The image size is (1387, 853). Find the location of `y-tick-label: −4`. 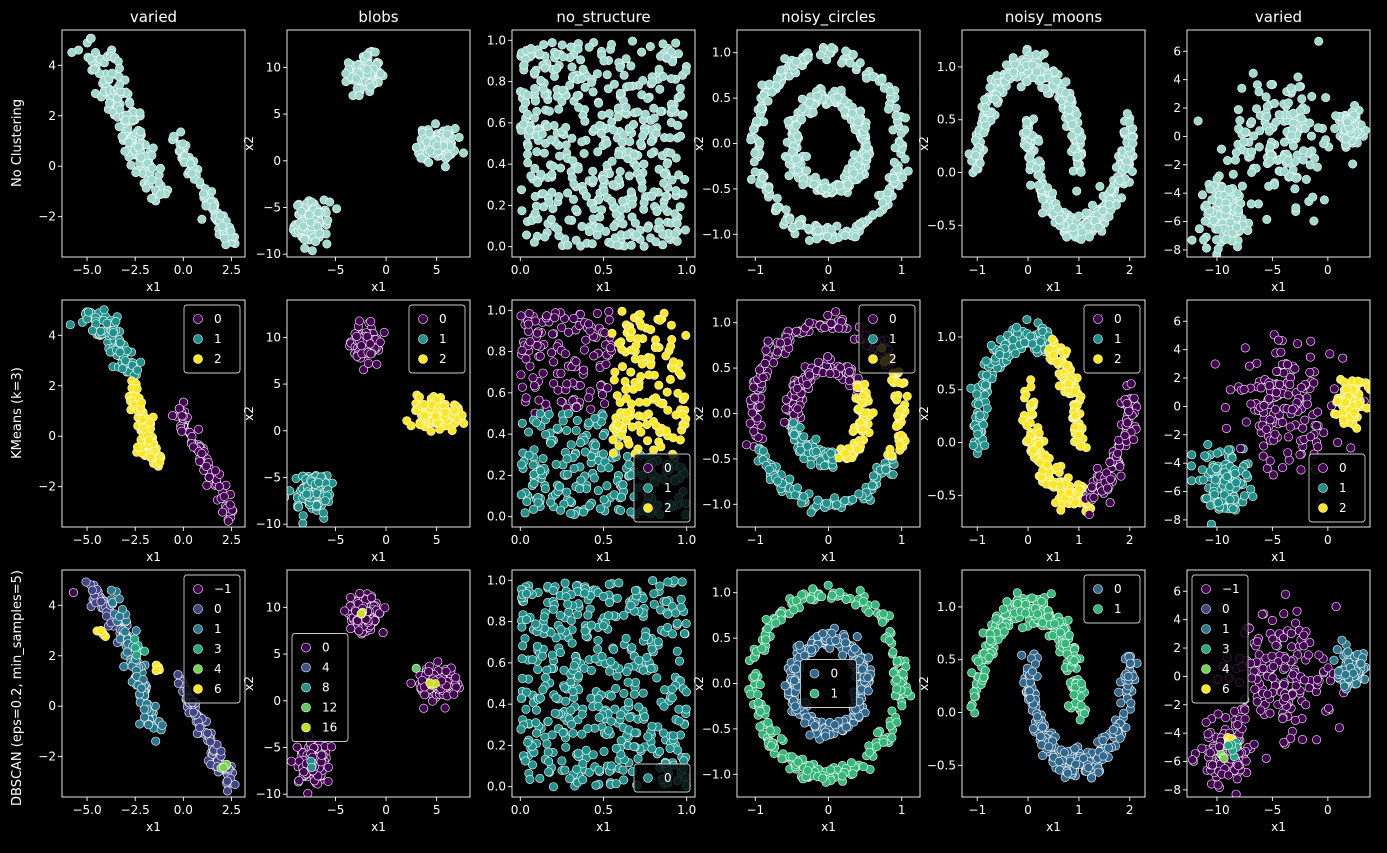

y-tick-label: −4 is located at coordinates (1172, 193).